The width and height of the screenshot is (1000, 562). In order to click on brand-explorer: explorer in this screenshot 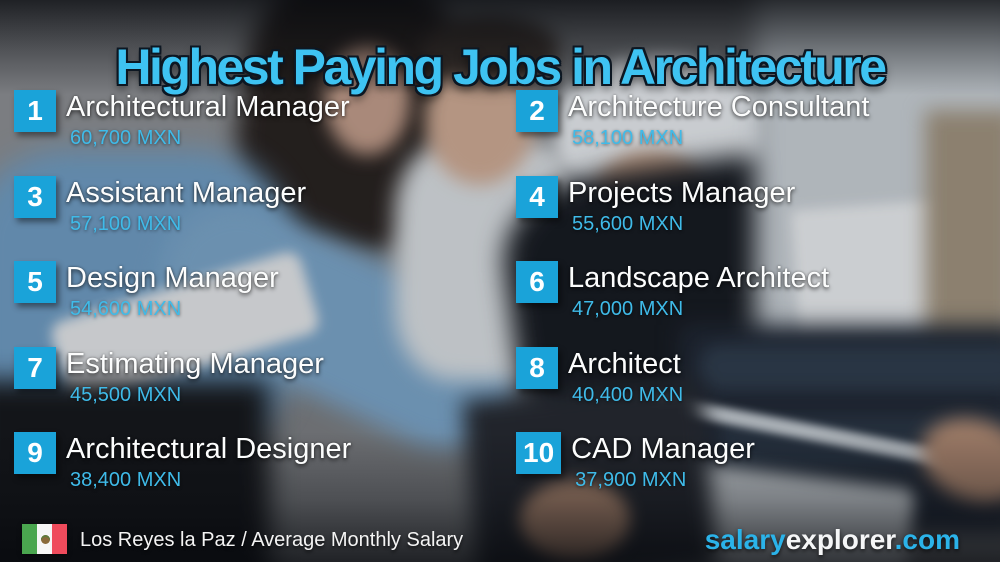, I will do `click(840, 539)`.